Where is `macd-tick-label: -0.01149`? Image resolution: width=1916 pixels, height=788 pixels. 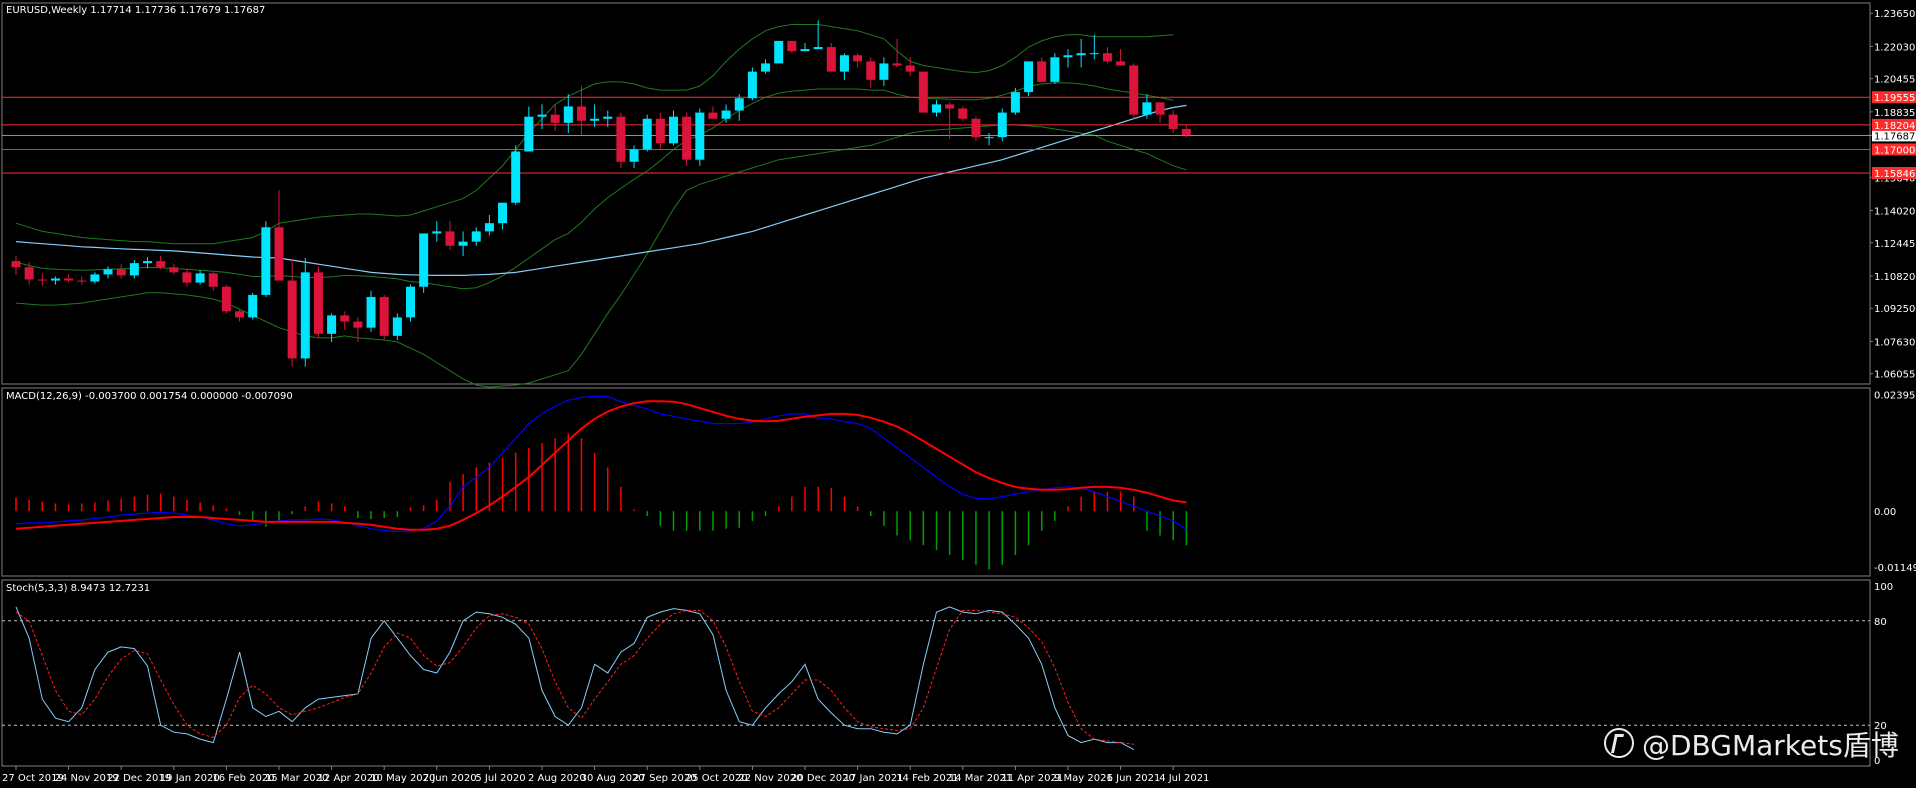 macd-tick-label: -0.01149 is located at coordinates (1895, 568).